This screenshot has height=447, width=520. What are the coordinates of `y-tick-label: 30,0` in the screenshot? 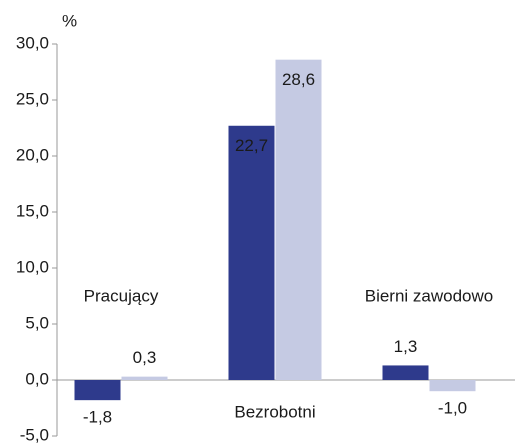 It's located at (32, 42).